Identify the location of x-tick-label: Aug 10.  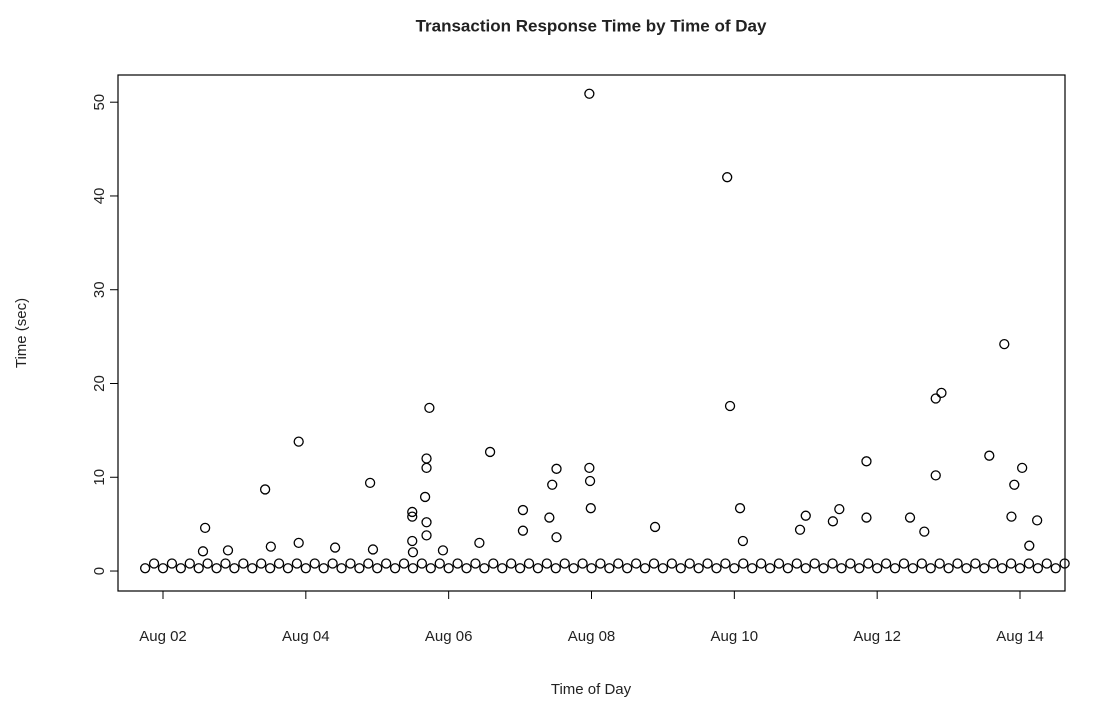
(735, 636).